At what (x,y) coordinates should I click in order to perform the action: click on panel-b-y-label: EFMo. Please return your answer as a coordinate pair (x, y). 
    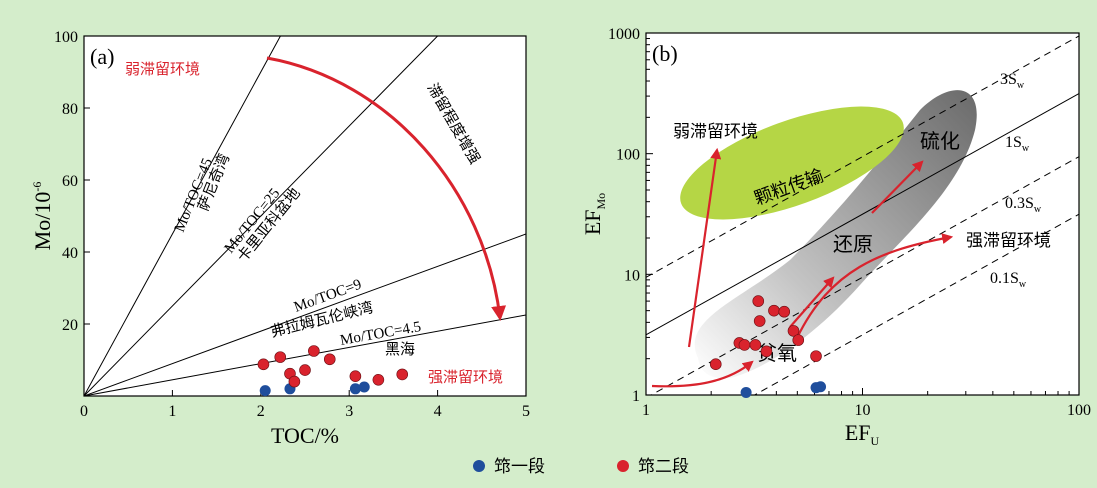
    Looking at the image, I should click on (594, 214).